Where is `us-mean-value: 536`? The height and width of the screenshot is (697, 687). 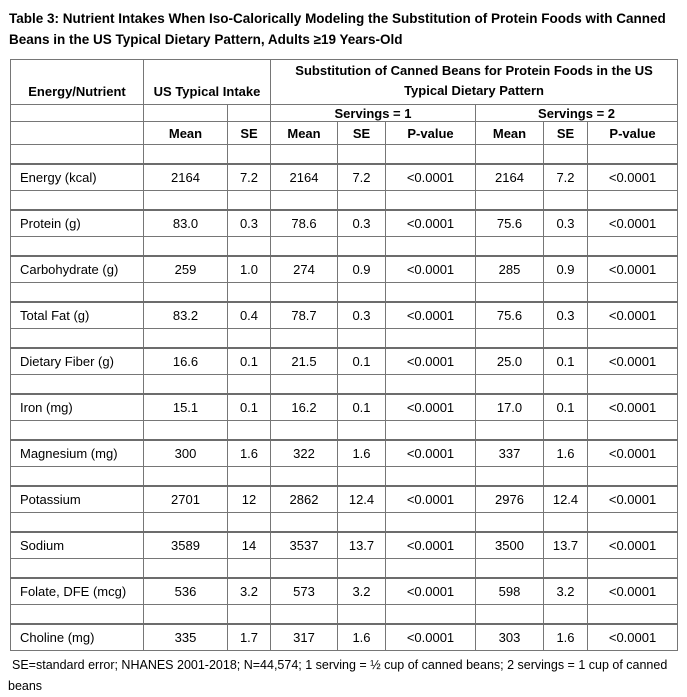 us-mean-value: 536 is located at coordinates (185, 590).